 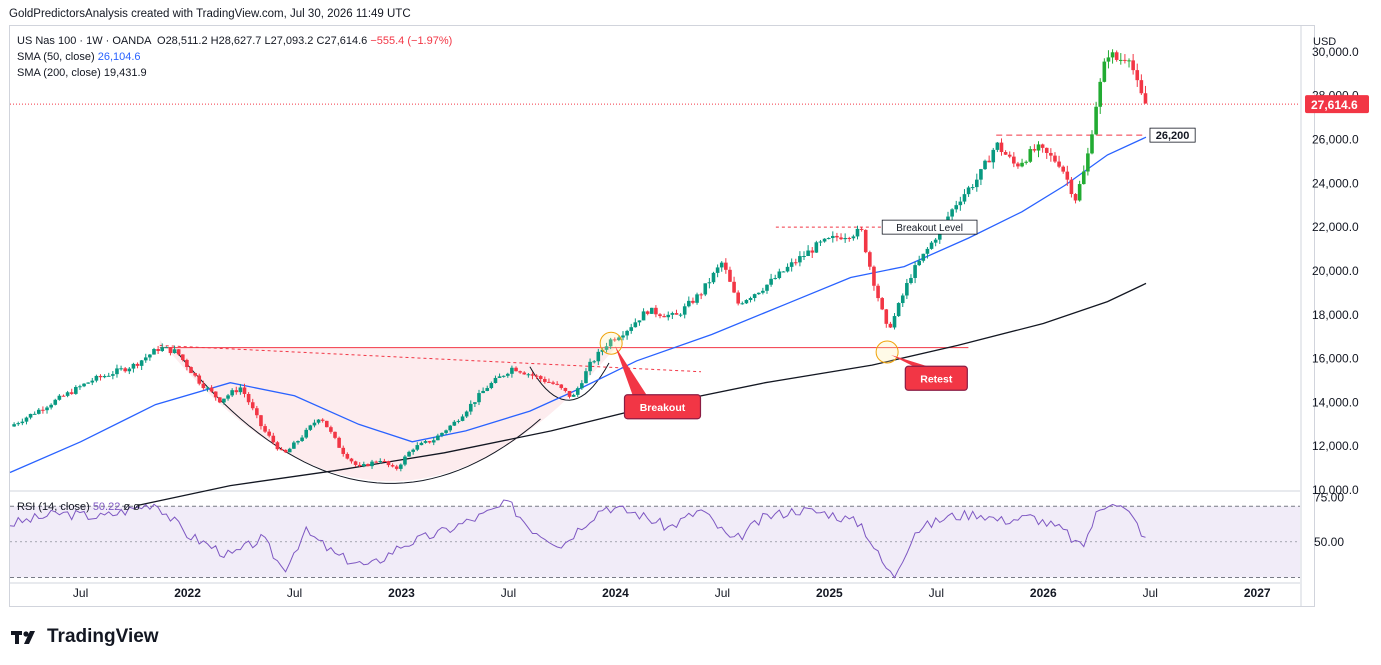 I want to click on high-label: H, so click(x=214, y=41).